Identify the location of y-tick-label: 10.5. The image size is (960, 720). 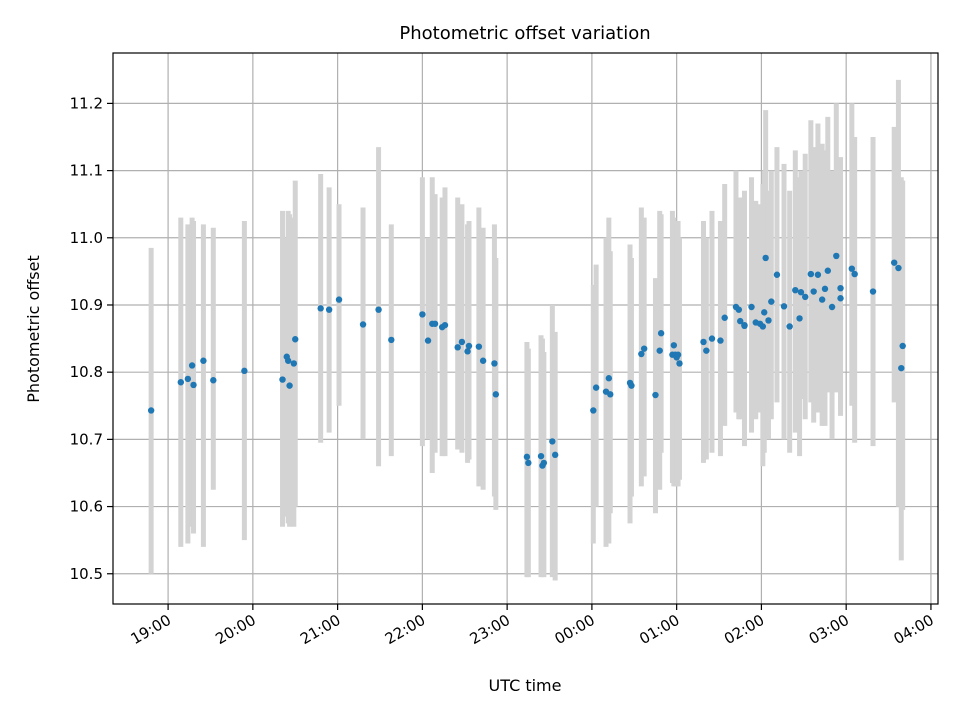
(86, 574).